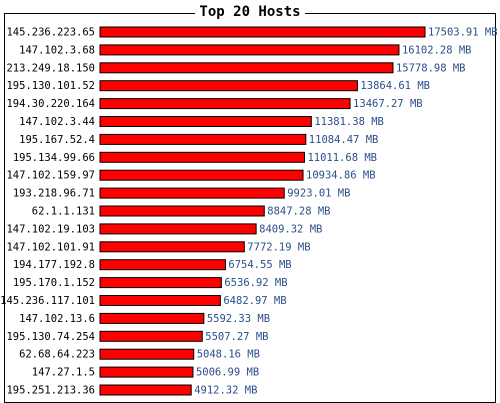 This screenshot has height=403, width=500. I want to click on value-label: 6754.55 MB, so click(259, 265).